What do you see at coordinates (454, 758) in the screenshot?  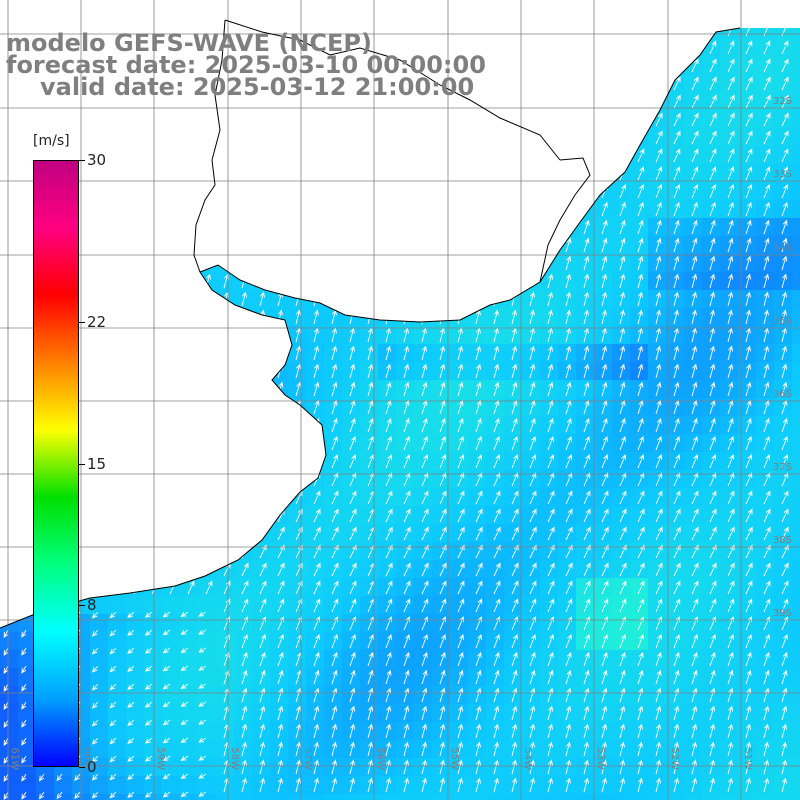 I see `longitude-label: 55W` at bounding box center [454, 758].